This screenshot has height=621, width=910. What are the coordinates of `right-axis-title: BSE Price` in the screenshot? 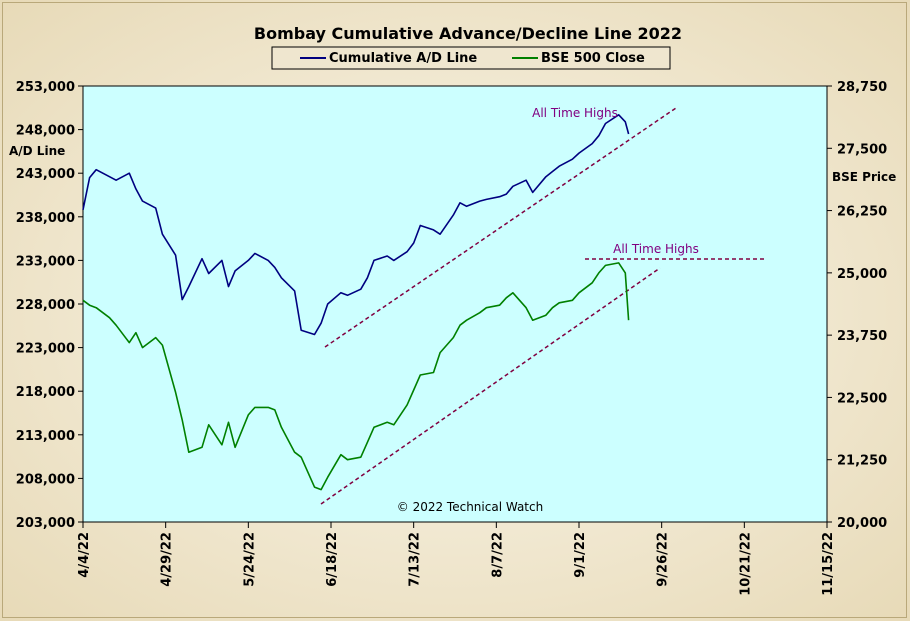 It's located at (864, 177).